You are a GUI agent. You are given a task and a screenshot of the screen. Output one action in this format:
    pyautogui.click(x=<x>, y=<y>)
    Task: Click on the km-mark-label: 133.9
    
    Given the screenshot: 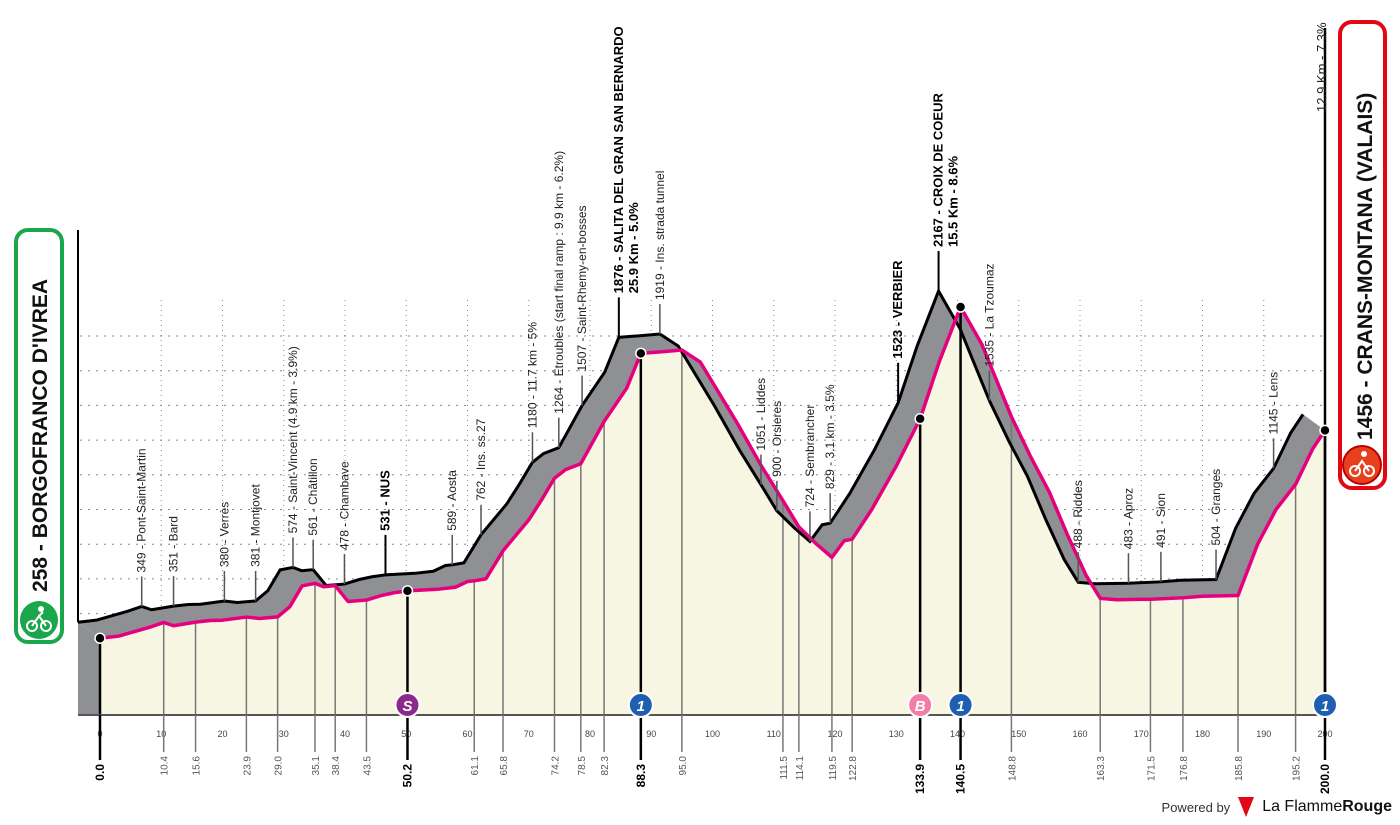 What is the action you would take?
    pyautogui.click(x=920, y=779)
    